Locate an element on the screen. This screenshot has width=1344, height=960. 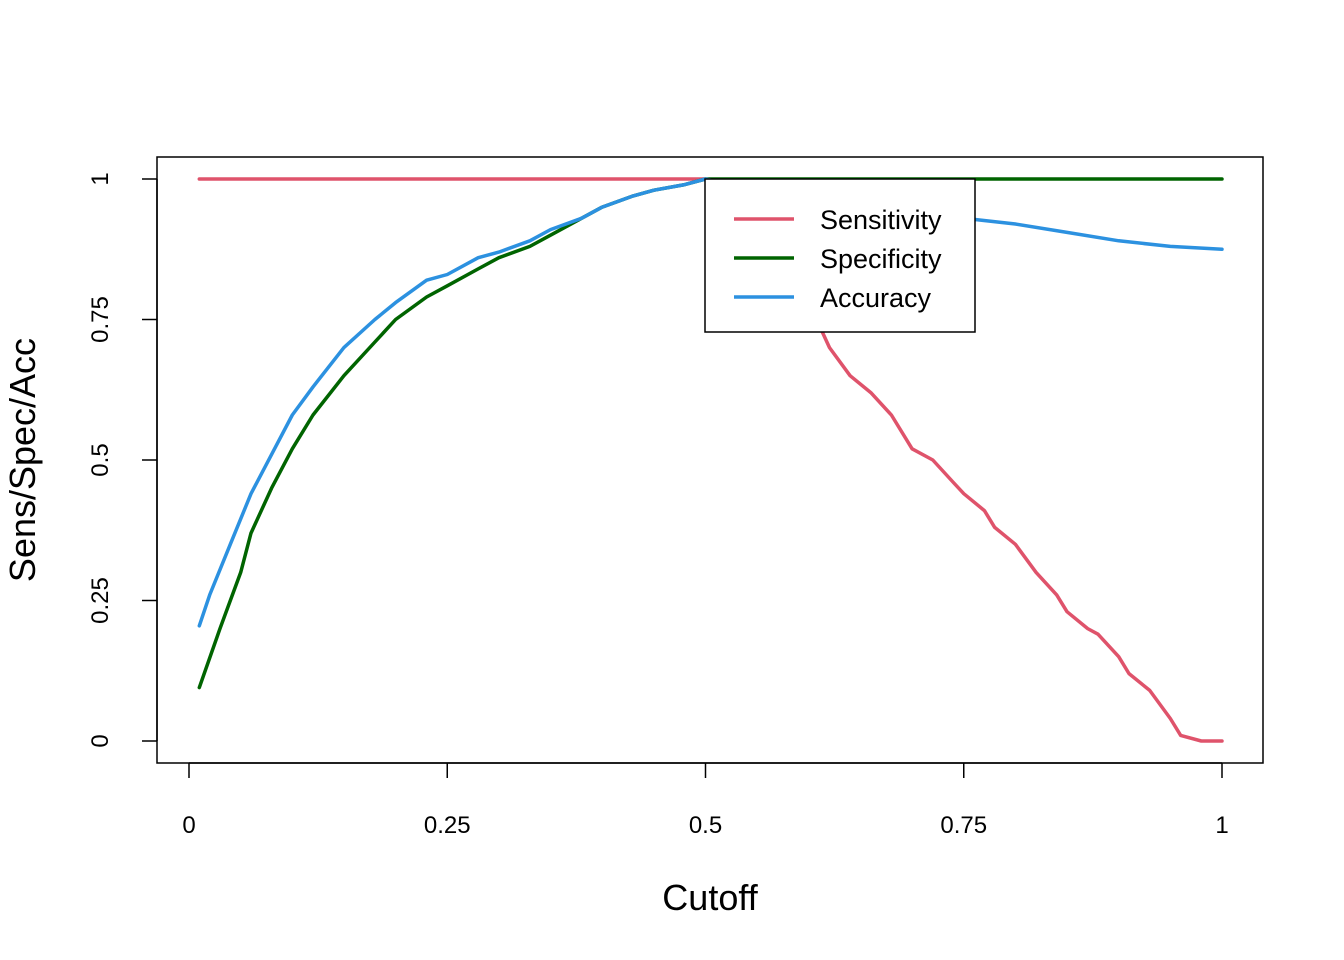
legend-label-sensitivity: Sensitivity is located at coordinates (881, 220).